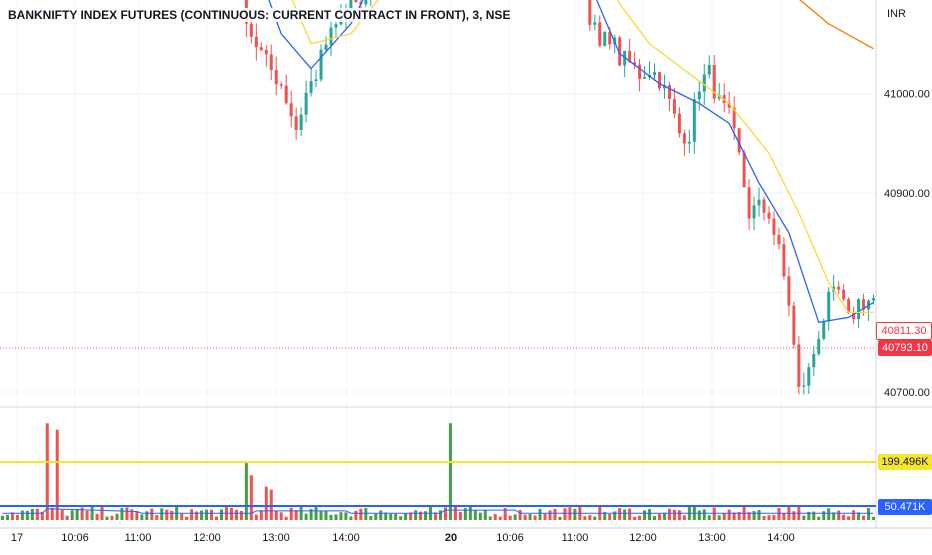 This screenshot has height=555, width=932. I want to click on time-axis-tick-label: 10:06, so click(75, 538).